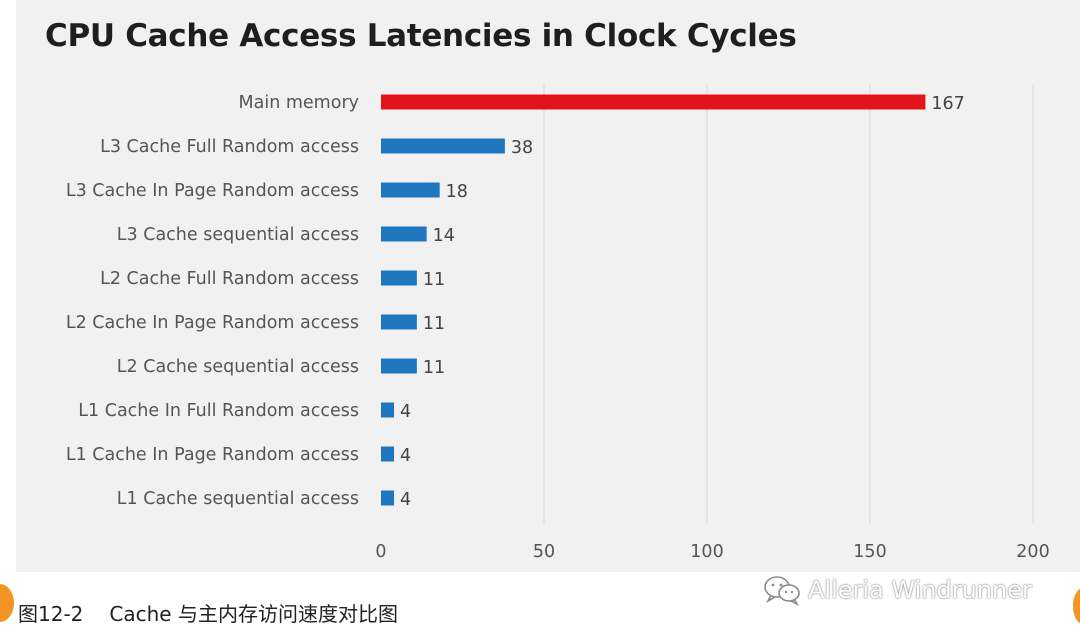 The image size is (1080, 635). I want to click on x-axis-ticks: 0 50 100 150 200, so click(712, 552).